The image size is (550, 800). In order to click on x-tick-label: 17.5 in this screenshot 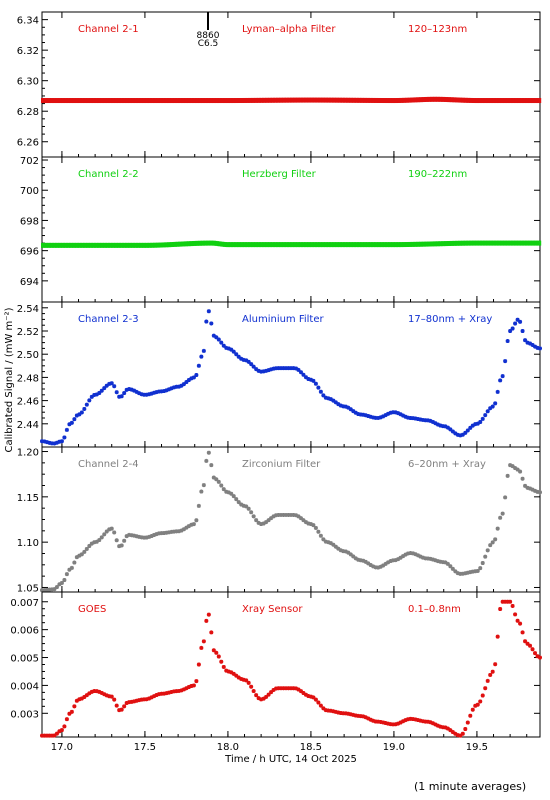, I will do `click(145, 747)`.